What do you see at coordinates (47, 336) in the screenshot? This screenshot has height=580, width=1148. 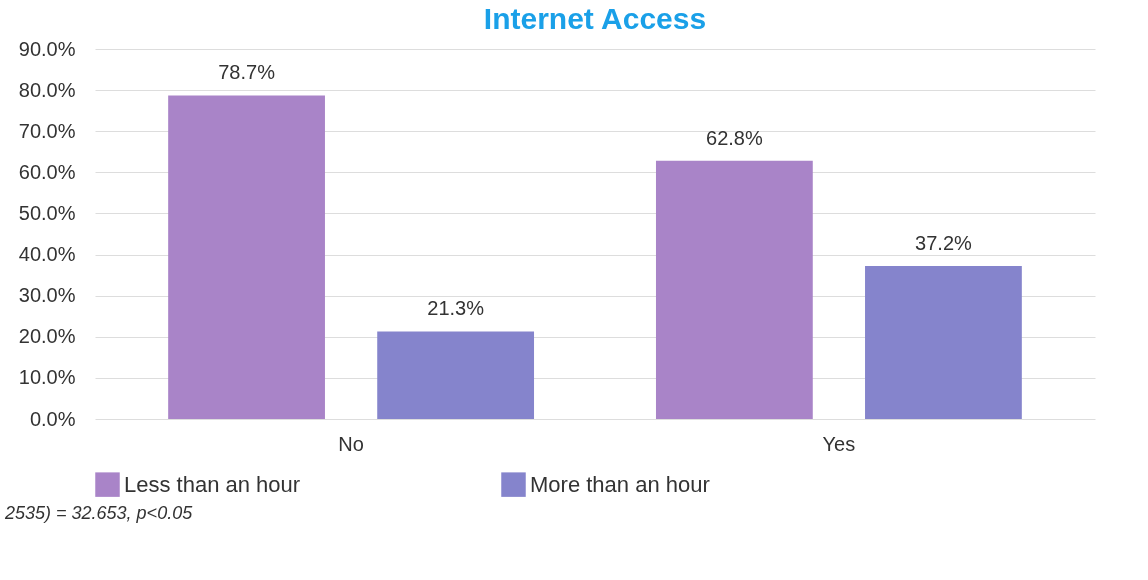 I see `y-tick-label: 20.0%` at bounding box center [47, 336].